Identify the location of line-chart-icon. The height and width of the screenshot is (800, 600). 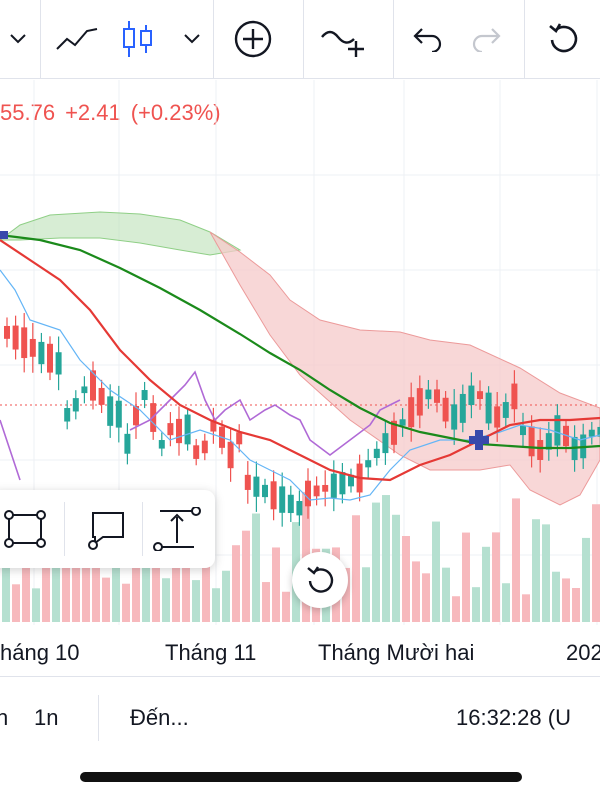
(77, 39).